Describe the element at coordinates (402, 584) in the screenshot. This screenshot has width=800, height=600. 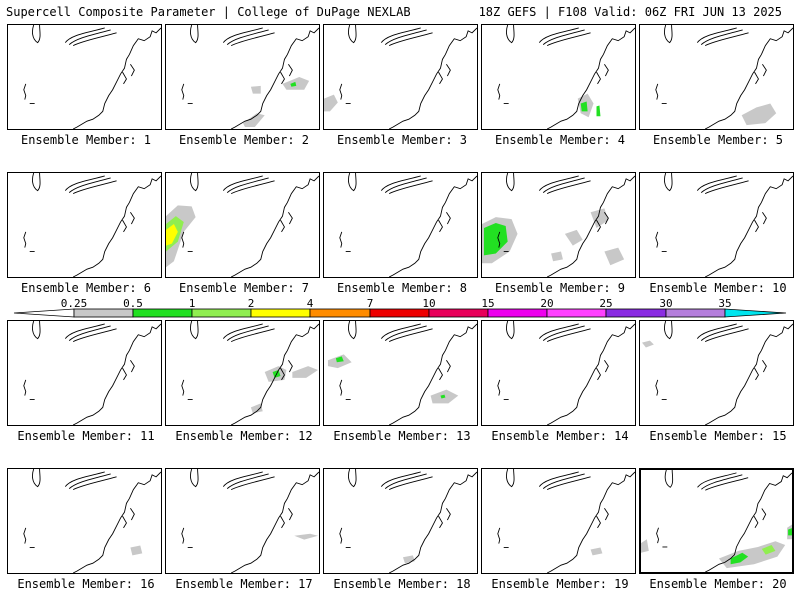
I see `ensemble-member-label: Ensemble Member: 18` at that location.